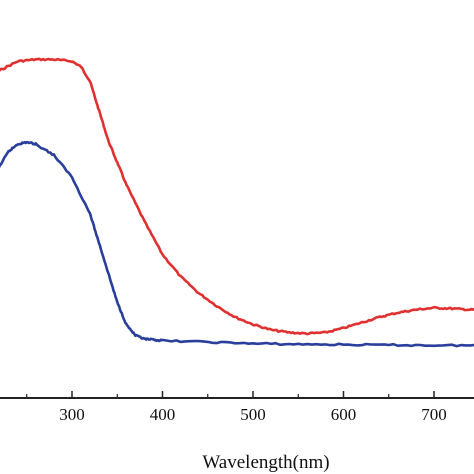 This screenshot has height=474, width=474. I want to click on x-tick-label-500: 500, so click(253, 414).